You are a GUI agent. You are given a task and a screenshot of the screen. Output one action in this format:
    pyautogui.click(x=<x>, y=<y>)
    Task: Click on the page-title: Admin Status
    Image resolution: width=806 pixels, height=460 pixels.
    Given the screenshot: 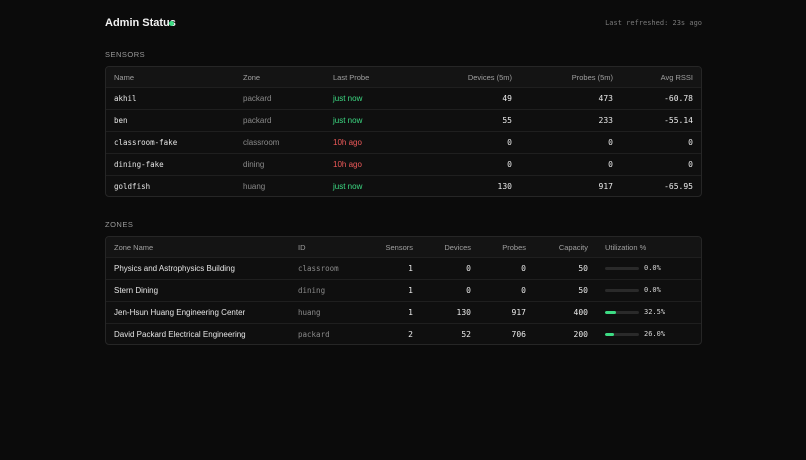 What is the action you would take?
    pyautogui.click(x=140, y=23)
    